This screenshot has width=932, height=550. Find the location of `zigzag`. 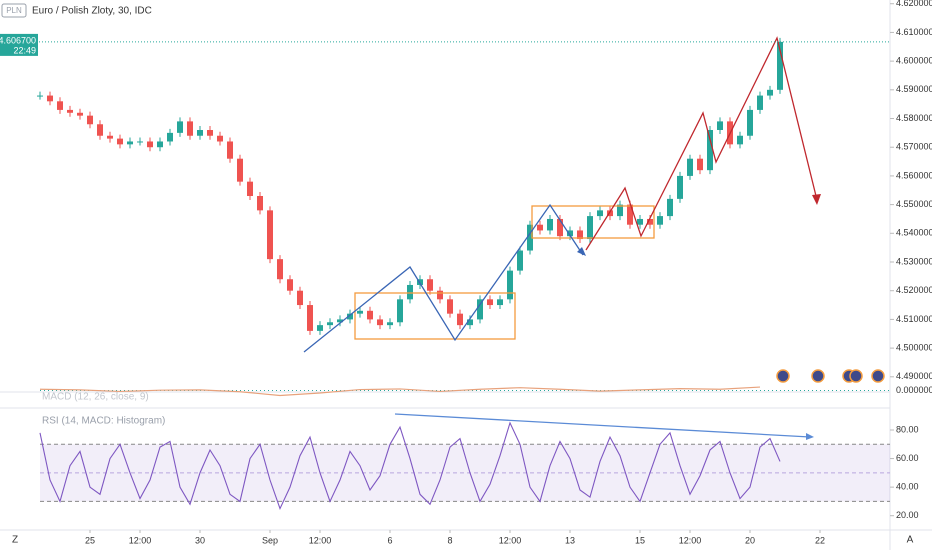

zigzag is located at coordinates (443, 278).